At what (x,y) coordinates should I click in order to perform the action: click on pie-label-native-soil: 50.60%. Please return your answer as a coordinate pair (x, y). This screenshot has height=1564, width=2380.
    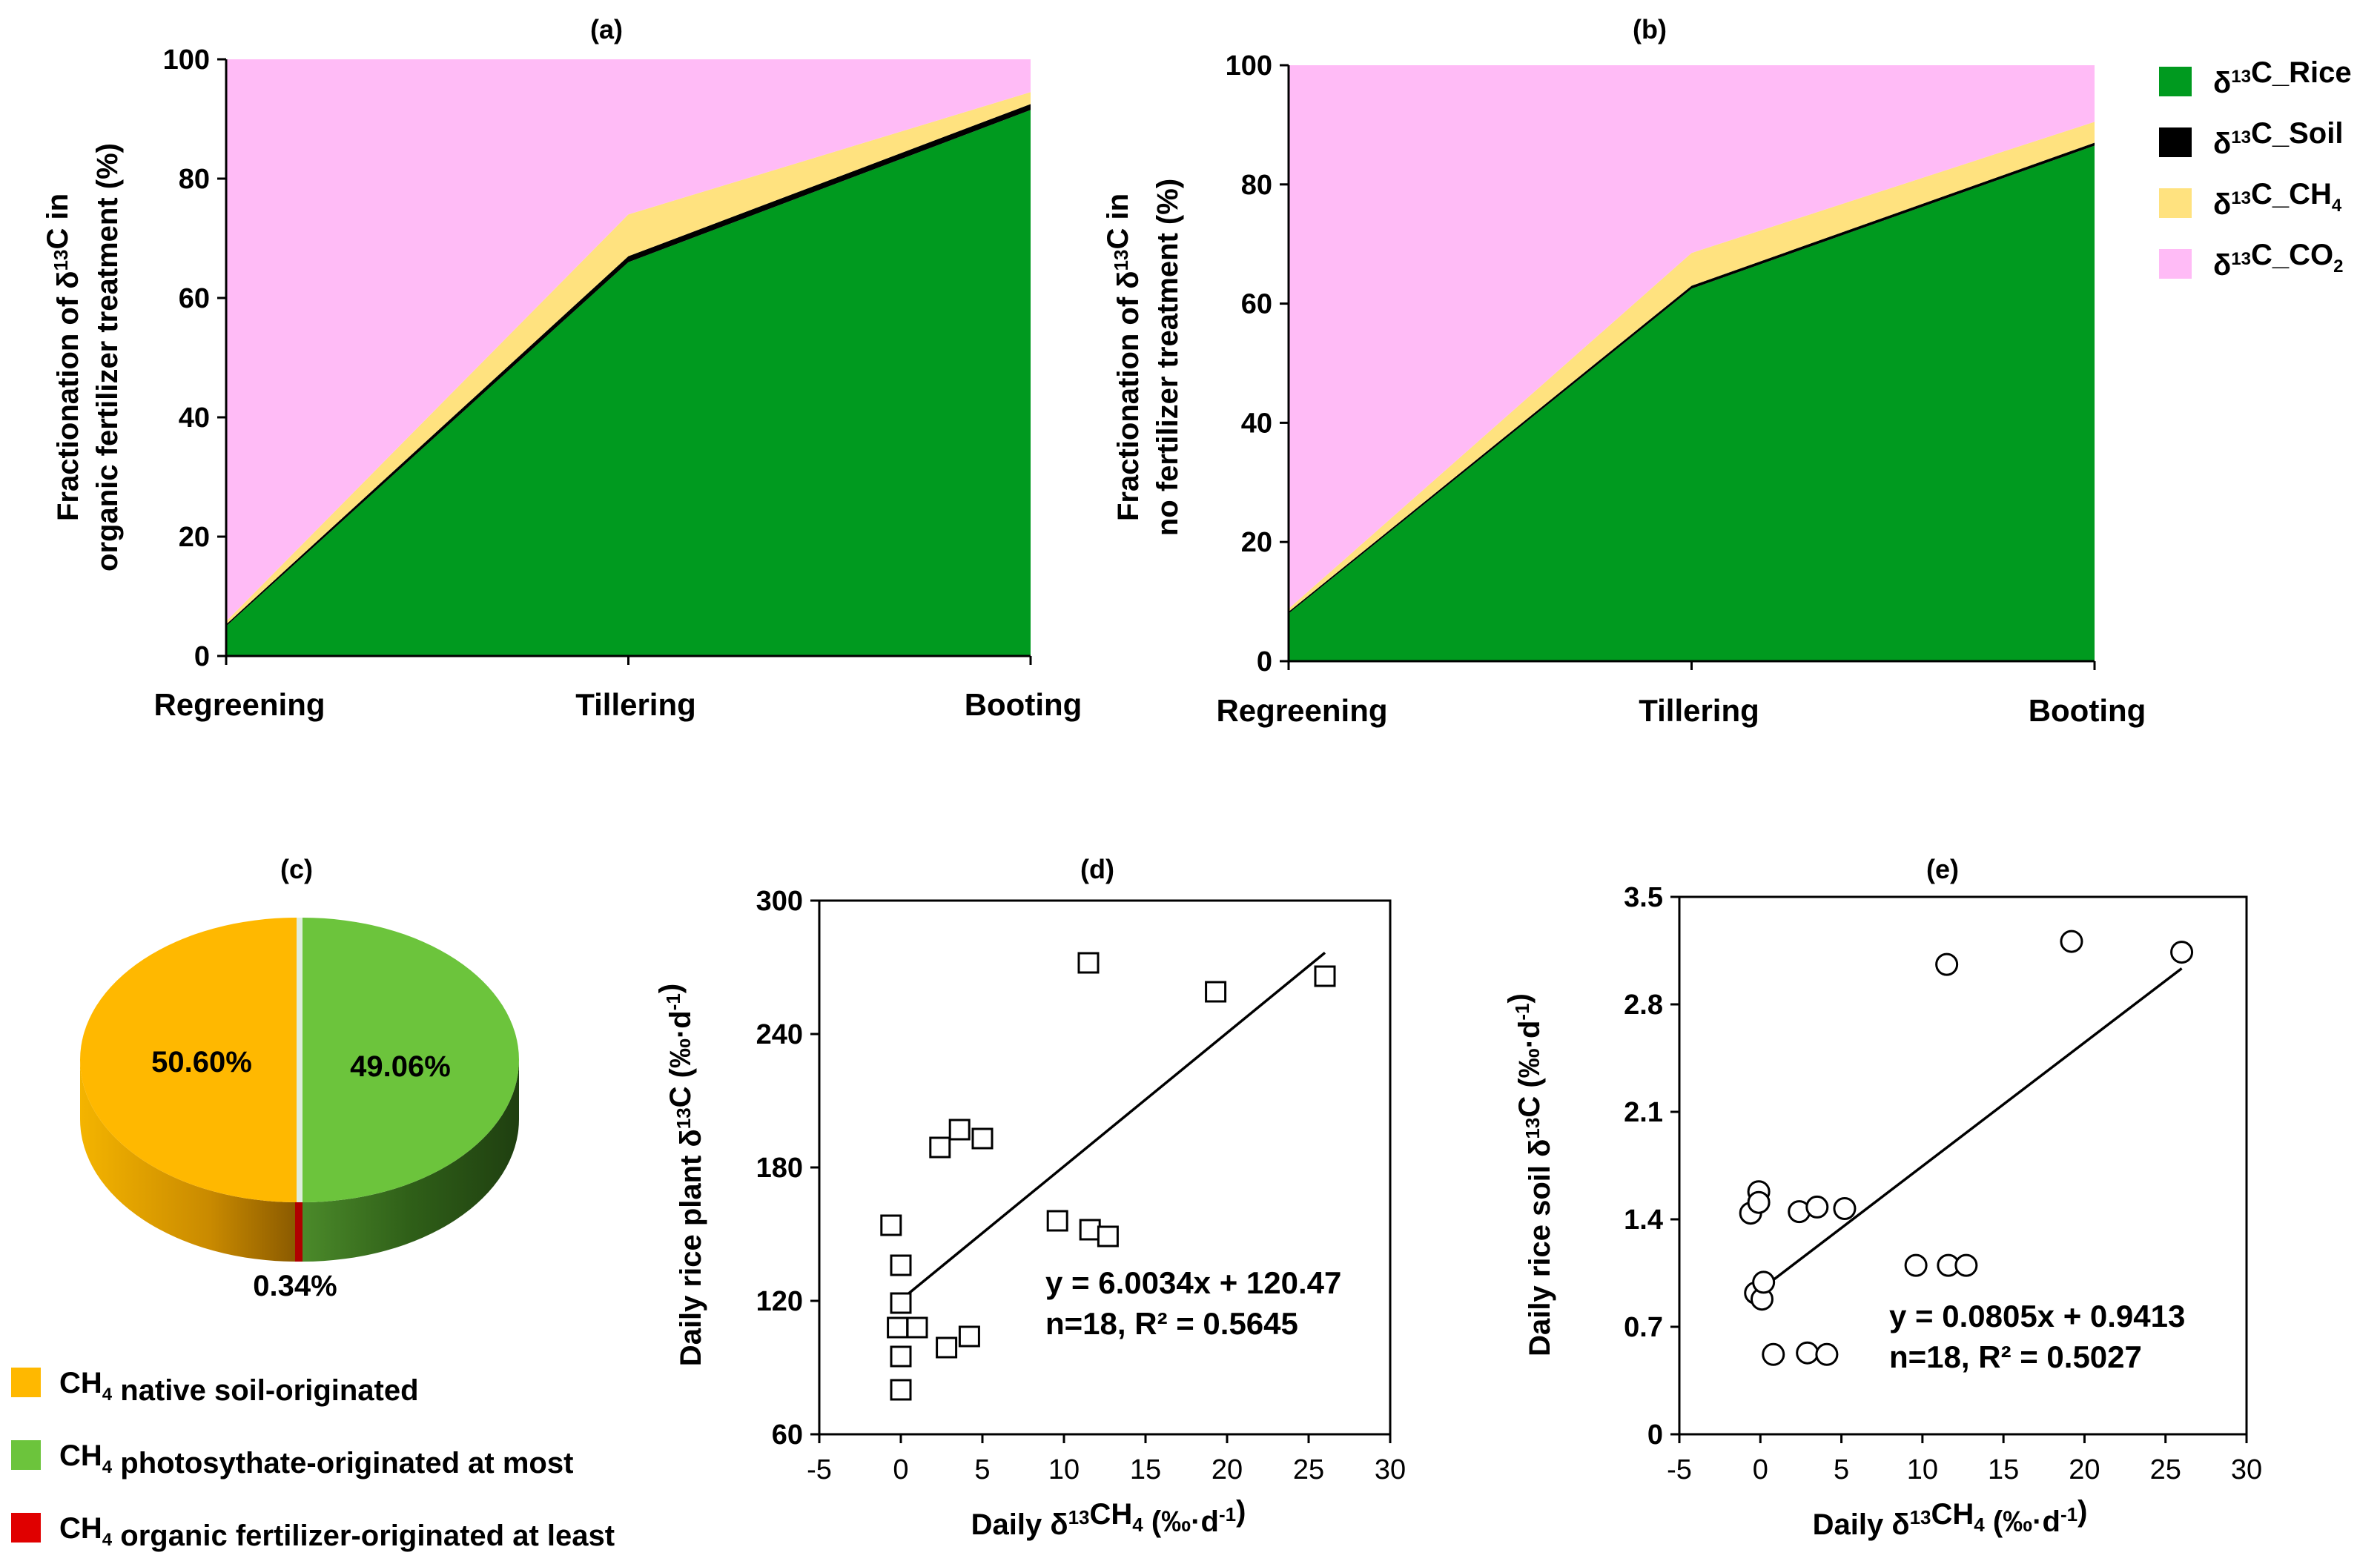
    Looking at the image, I should click on (201, 1062).